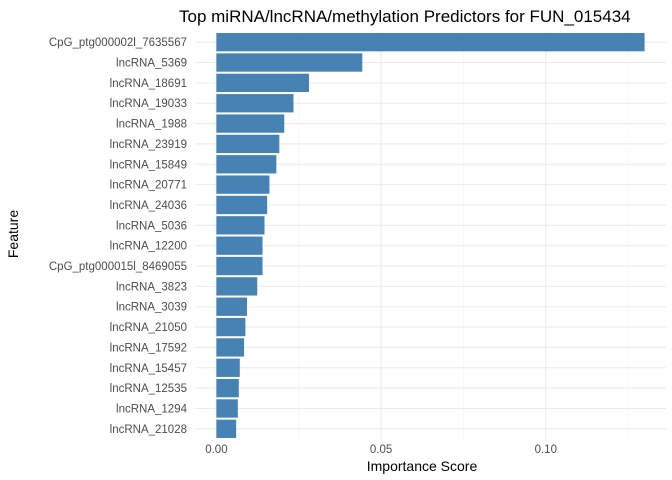  Describe the element at coordinates (151, 125) in the screenshot. I see `y-tick-label: lncRNA_1988` at that location.